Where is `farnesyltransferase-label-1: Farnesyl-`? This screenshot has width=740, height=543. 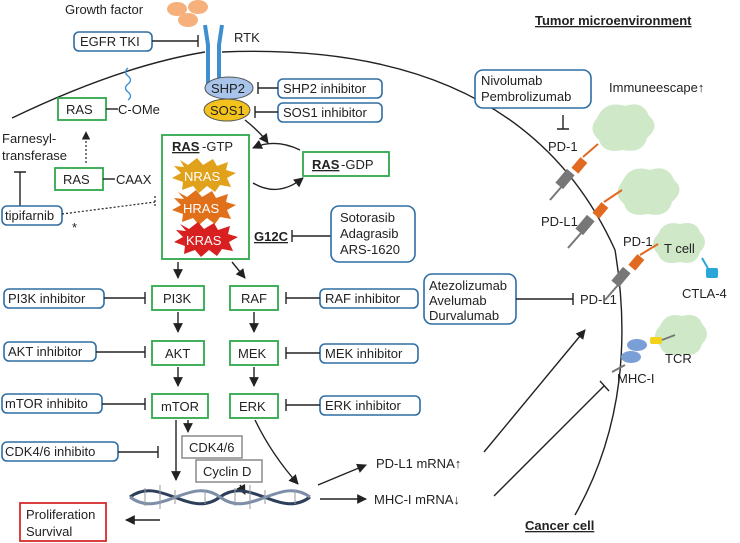 farnesyltransferase-label-1: Farnesyl- is located at coordinates (29, 138).